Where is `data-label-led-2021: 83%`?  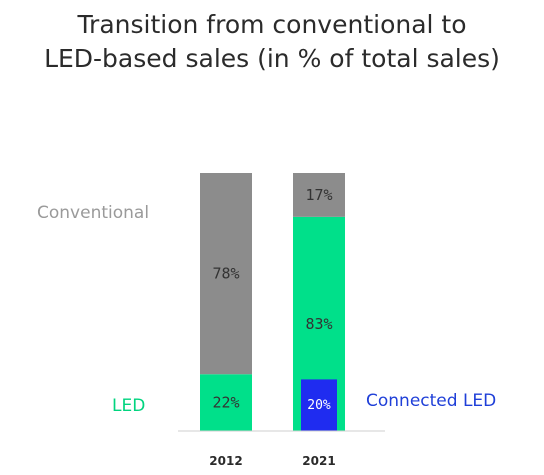 data-label-led-2021: 83% is located at coordinates (318, 324).